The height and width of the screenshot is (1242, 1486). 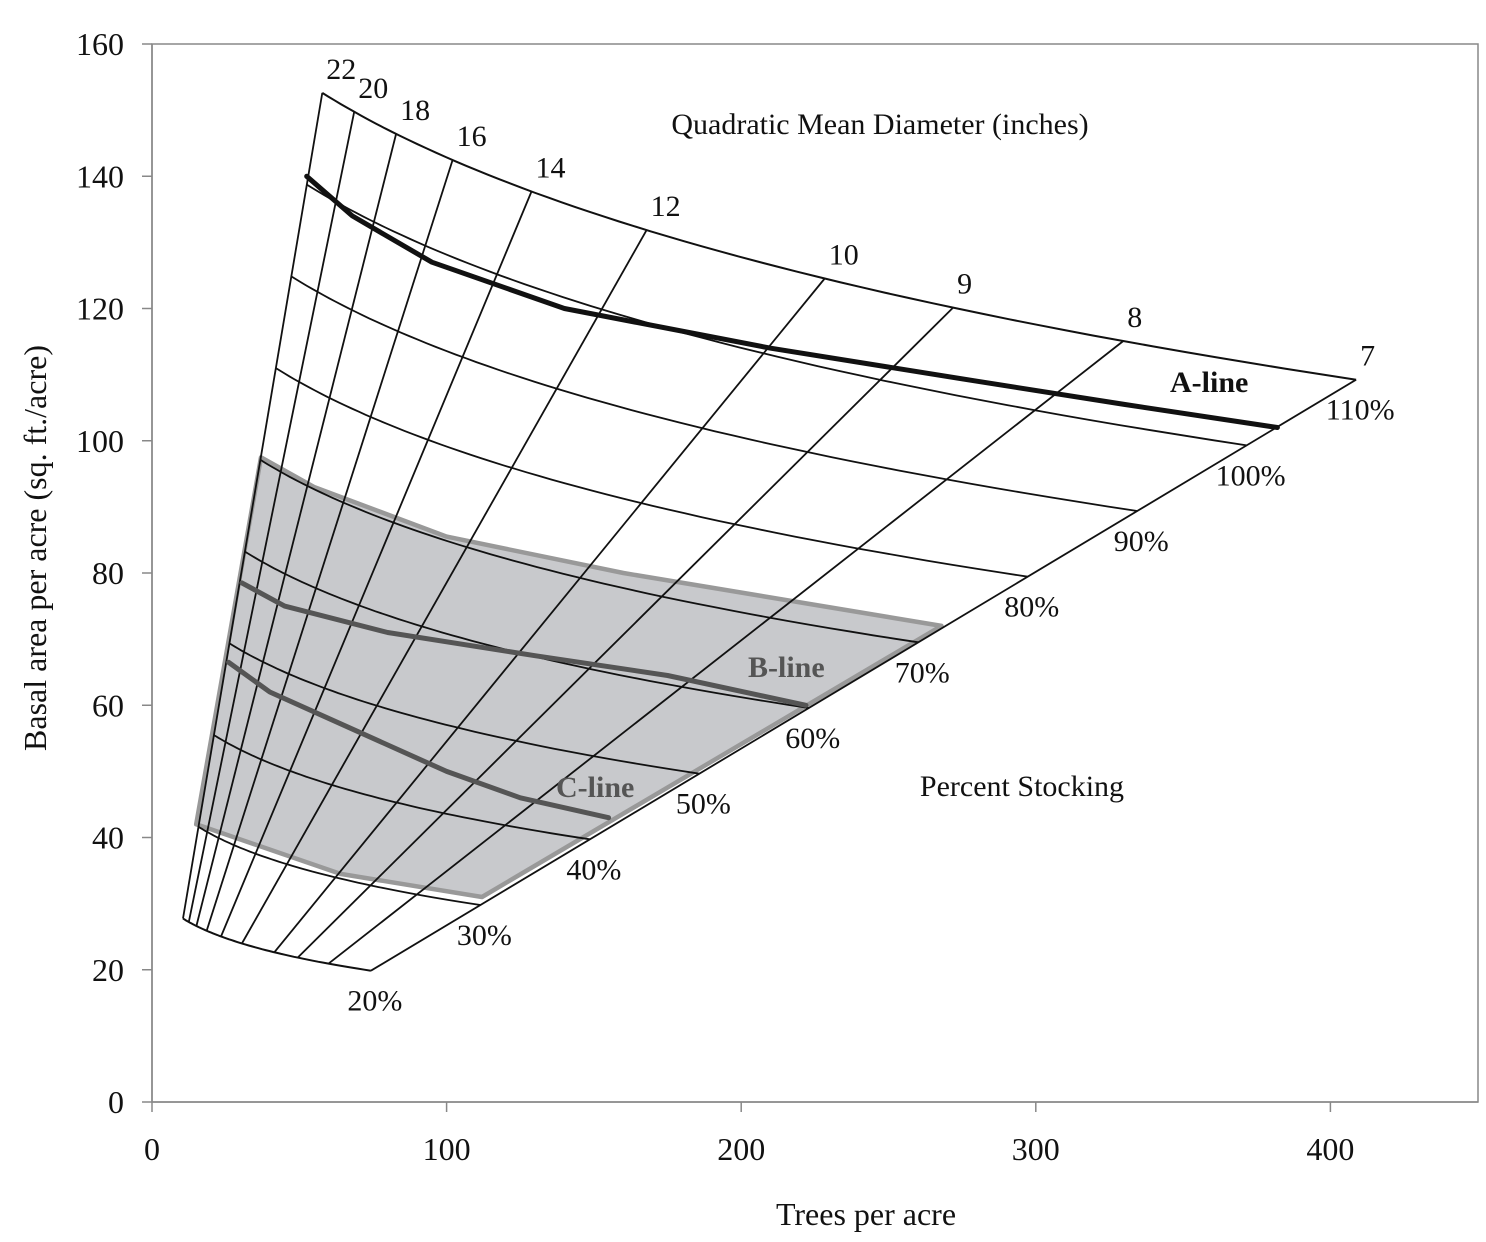 I want to click on y-tick-label: 0, so click(x=116, y=1102).